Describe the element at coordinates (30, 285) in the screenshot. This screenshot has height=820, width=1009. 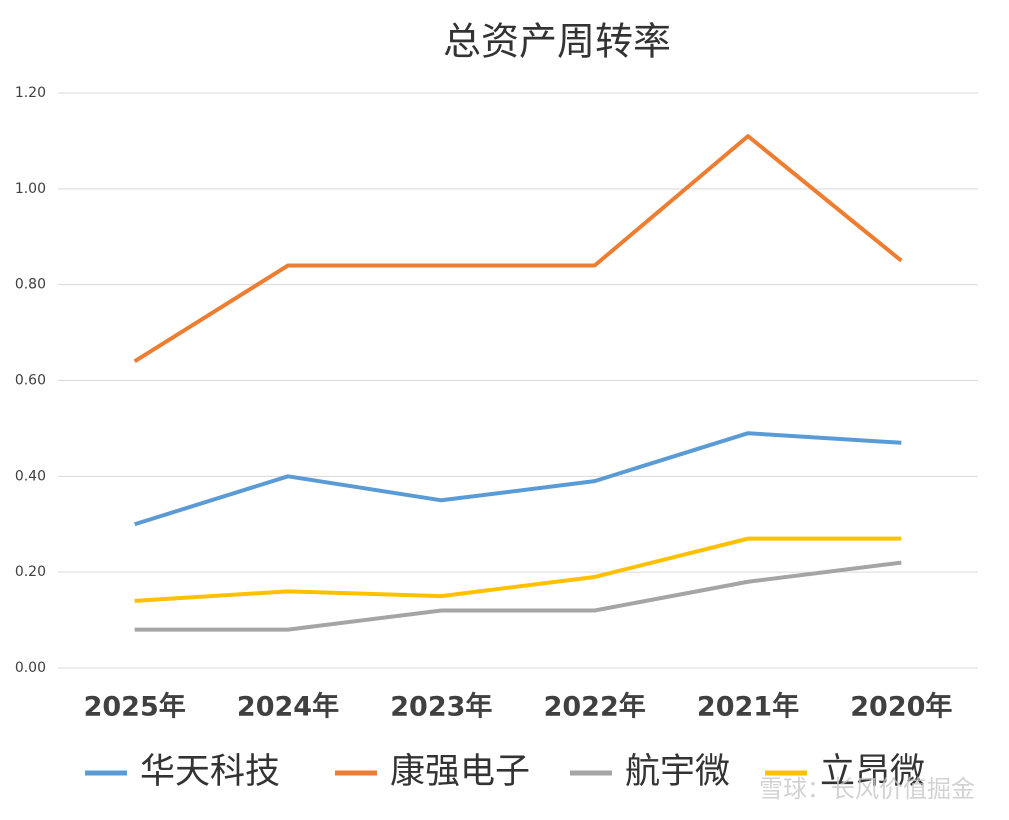
I see `y-tick-label: 0.80` at that location.